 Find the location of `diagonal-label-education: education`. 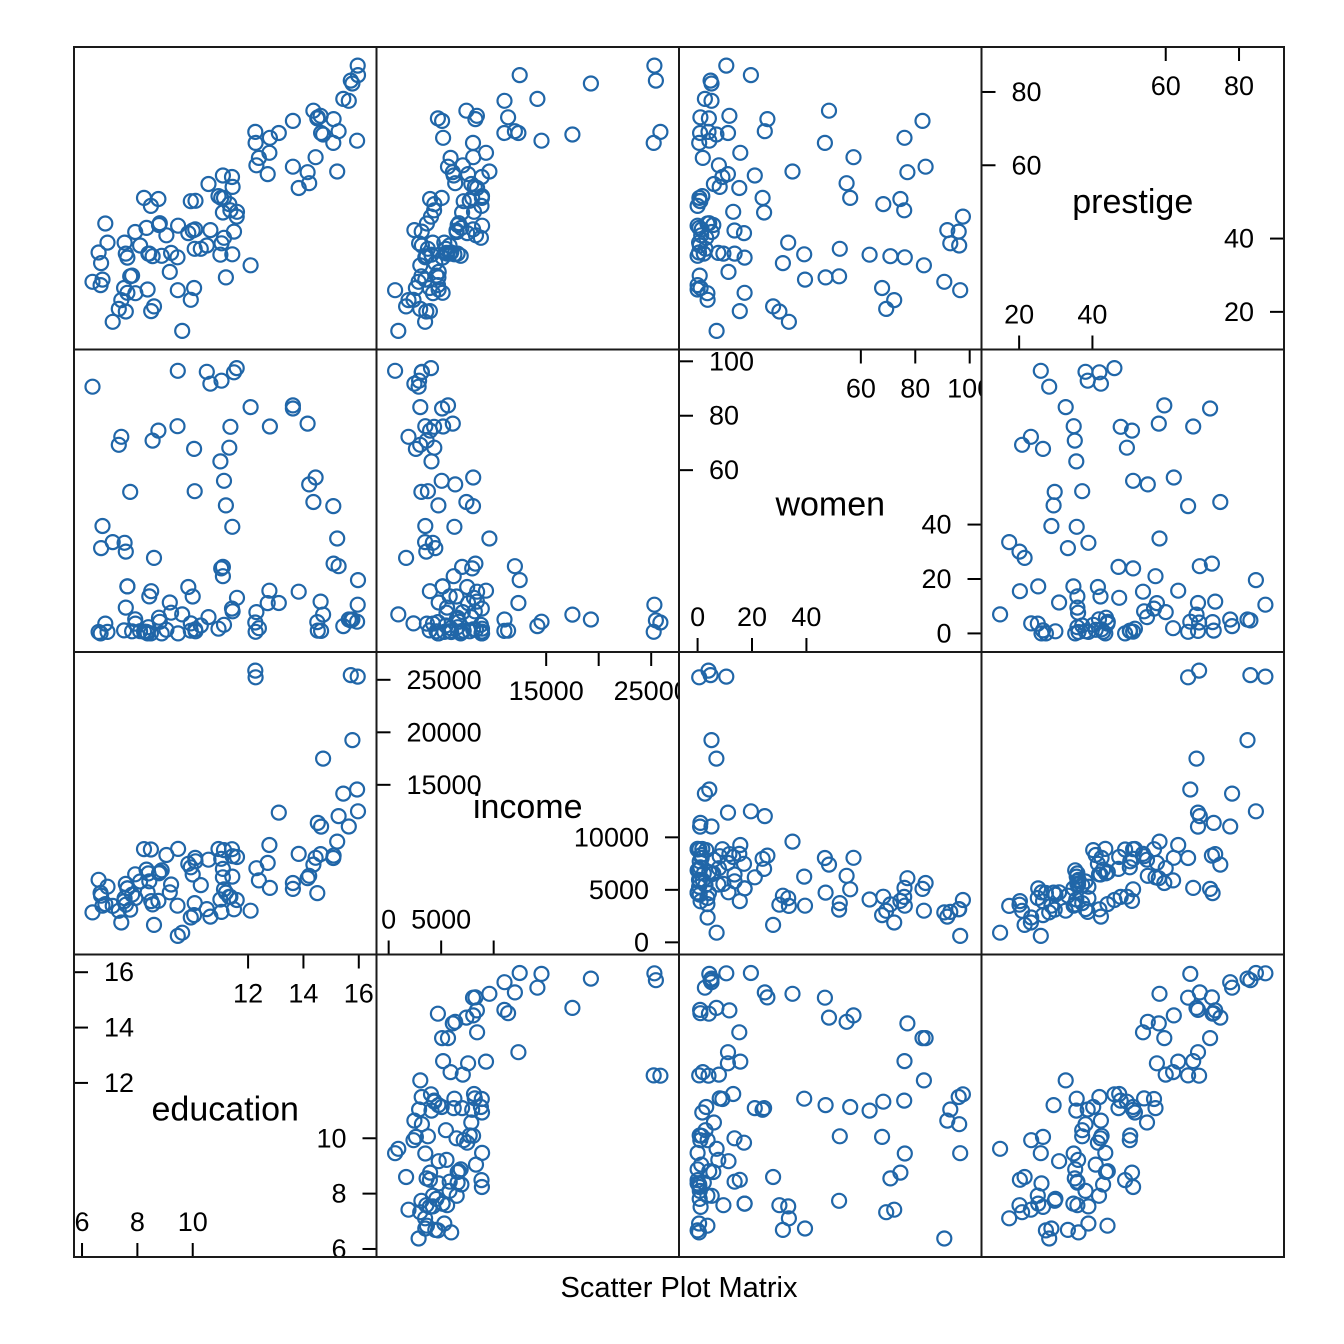

diagonal-label-education: education is located at coordinates (225, 1109).